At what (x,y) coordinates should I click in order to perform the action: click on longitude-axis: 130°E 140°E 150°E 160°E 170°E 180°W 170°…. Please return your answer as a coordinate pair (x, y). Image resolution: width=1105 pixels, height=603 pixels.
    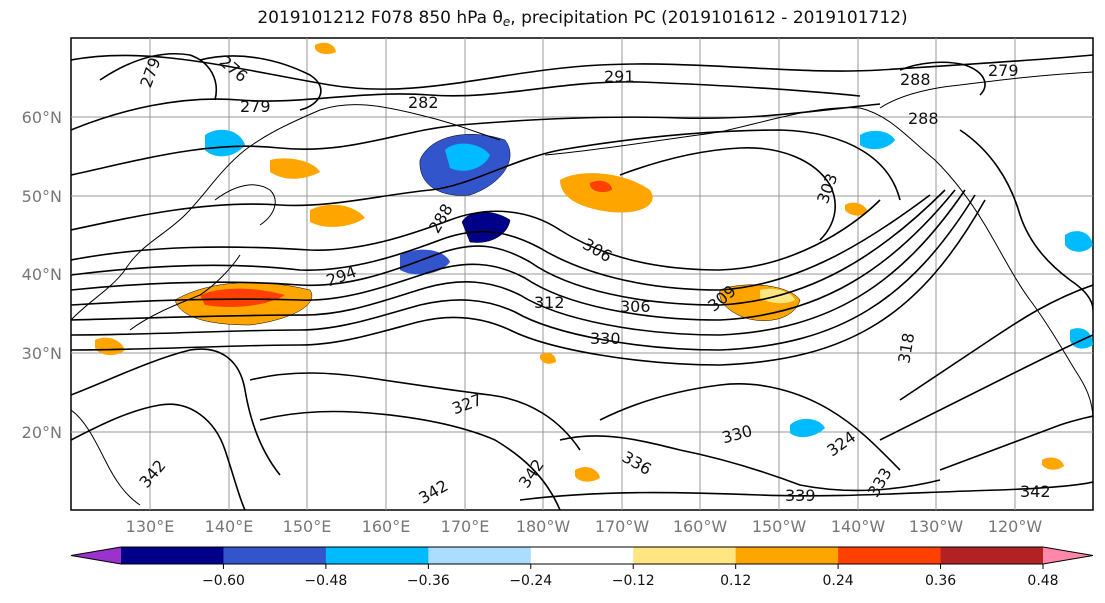
    Looking at the image, I should click on (584, 526).